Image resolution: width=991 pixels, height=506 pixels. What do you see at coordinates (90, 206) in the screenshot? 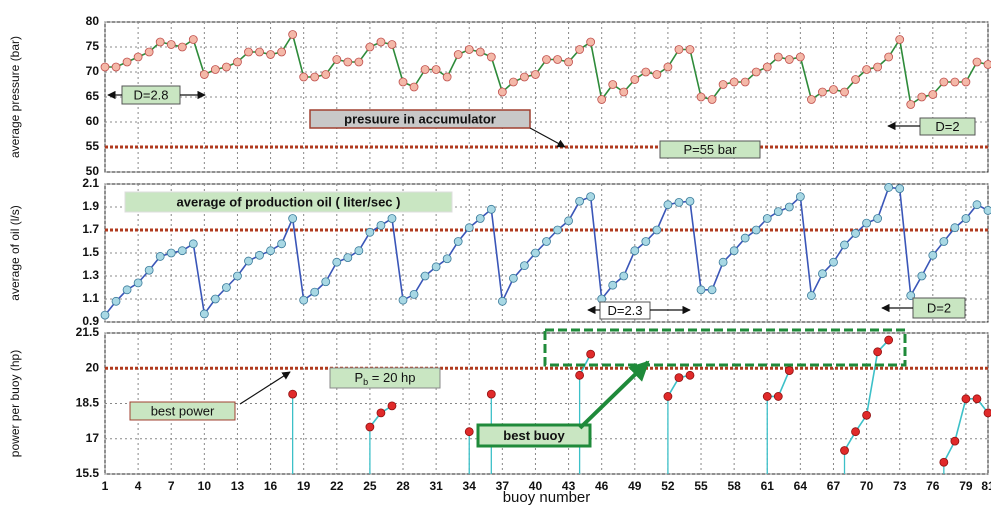
I see `y-tick-label: 1.9` at bounding box center [90, 206].